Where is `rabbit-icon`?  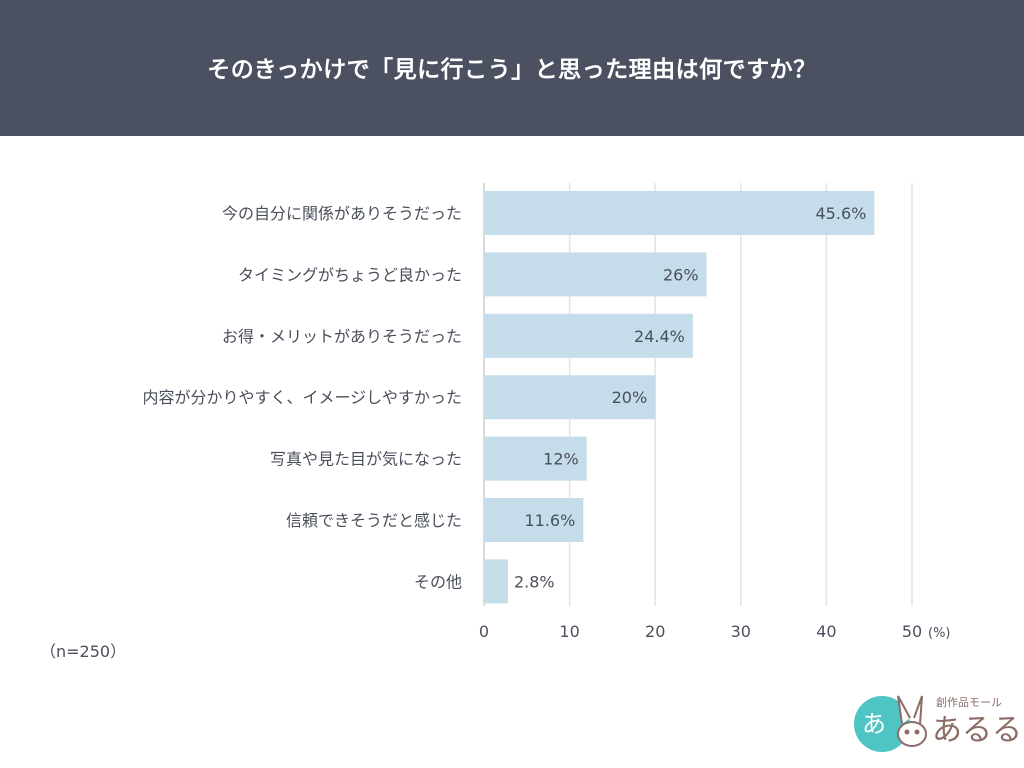 rabbit-icon is located at coordinates (912, 721).